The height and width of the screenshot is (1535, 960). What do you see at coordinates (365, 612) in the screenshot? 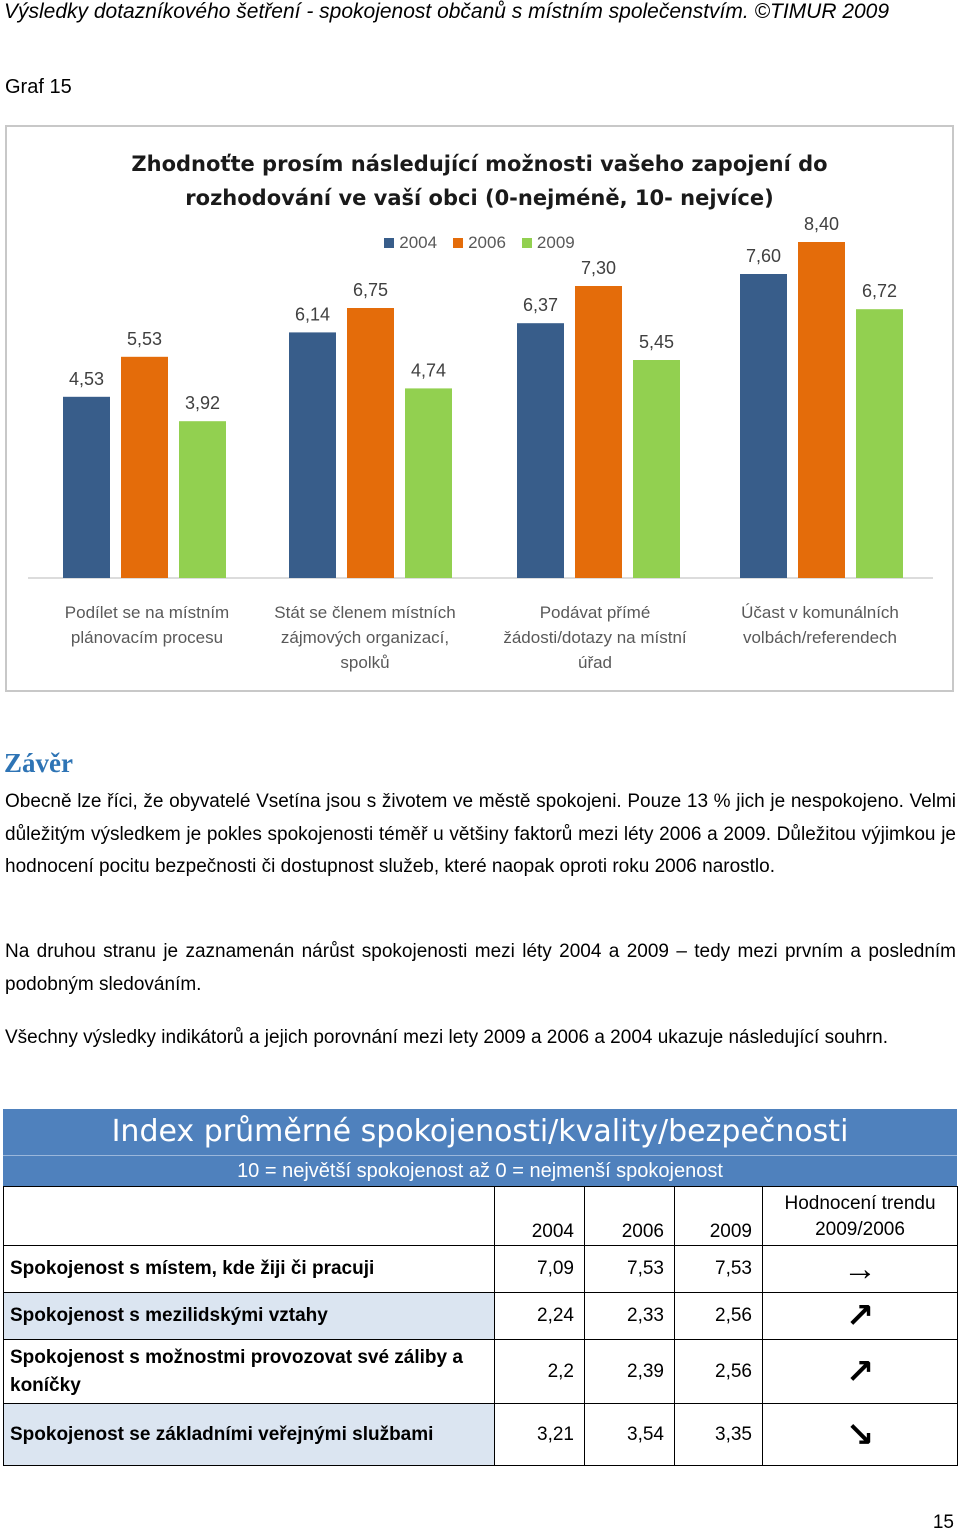
I see `category-label-2-line-1: Stát se členem místních` at bounding box center [365, 612].